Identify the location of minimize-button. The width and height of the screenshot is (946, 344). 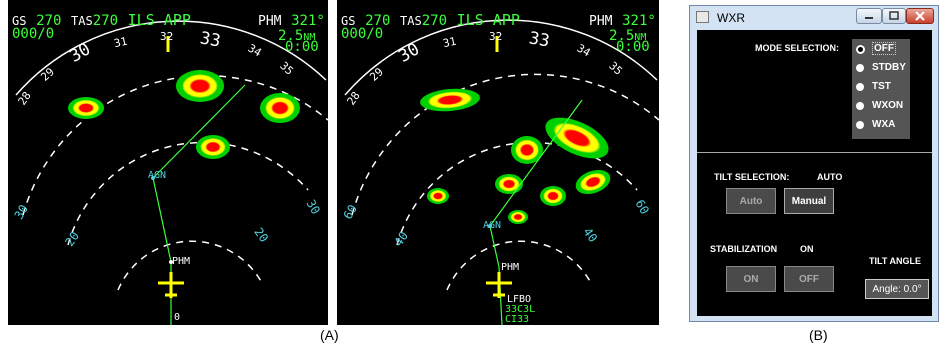
(869, 16).